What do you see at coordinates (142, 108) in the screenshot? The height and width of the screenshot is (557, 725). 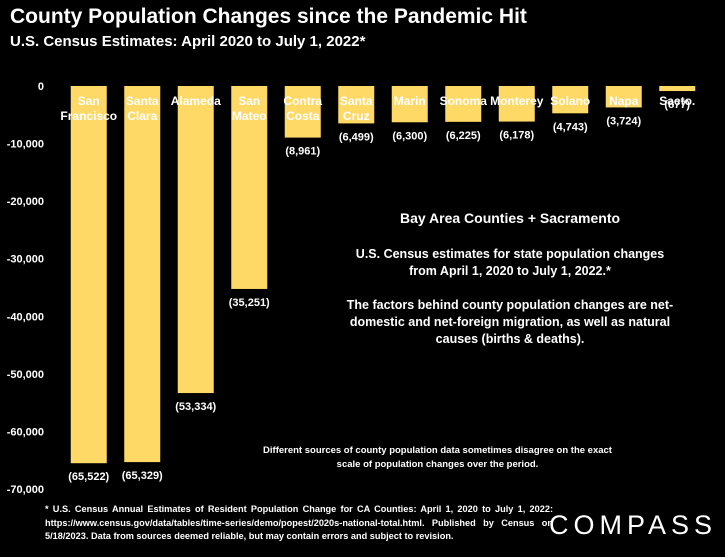 I see `category-label: Santa Clara` at bounding box center [142, 108].